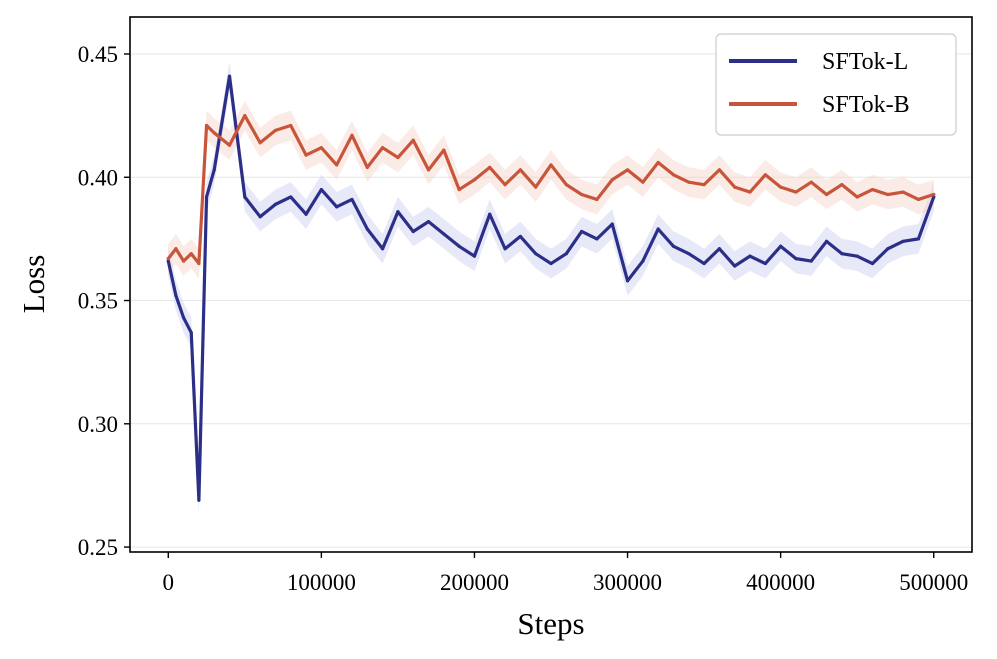 The width and height of the screenshot is (997, 659). Describe the element at coordinates (98, 547) in the screenshot. I see `y-tick-label-0: 0.25` at that location.